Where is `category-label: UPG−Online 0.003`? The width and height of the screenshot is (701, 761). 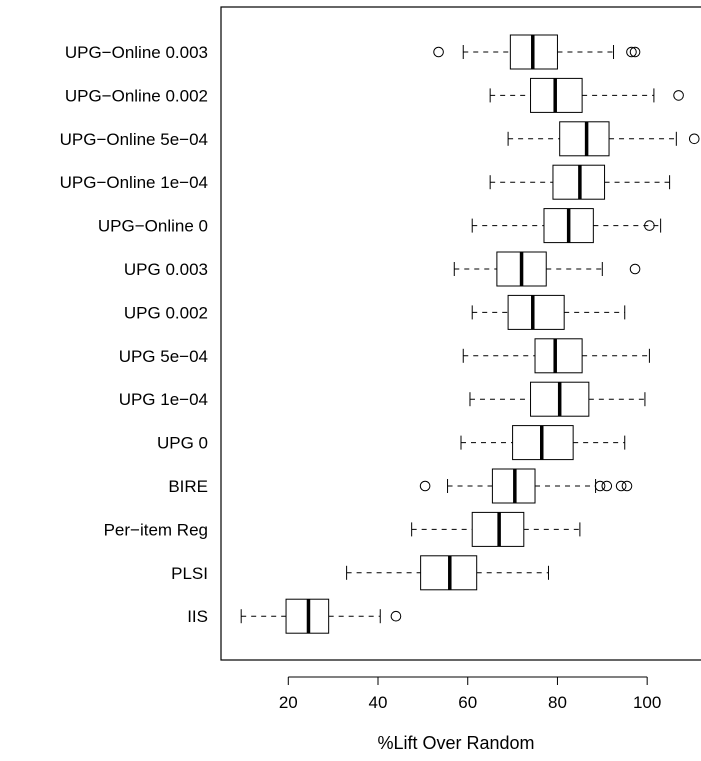 category-label: UPG−Online 0.003 is located at coordinates (136, 52).